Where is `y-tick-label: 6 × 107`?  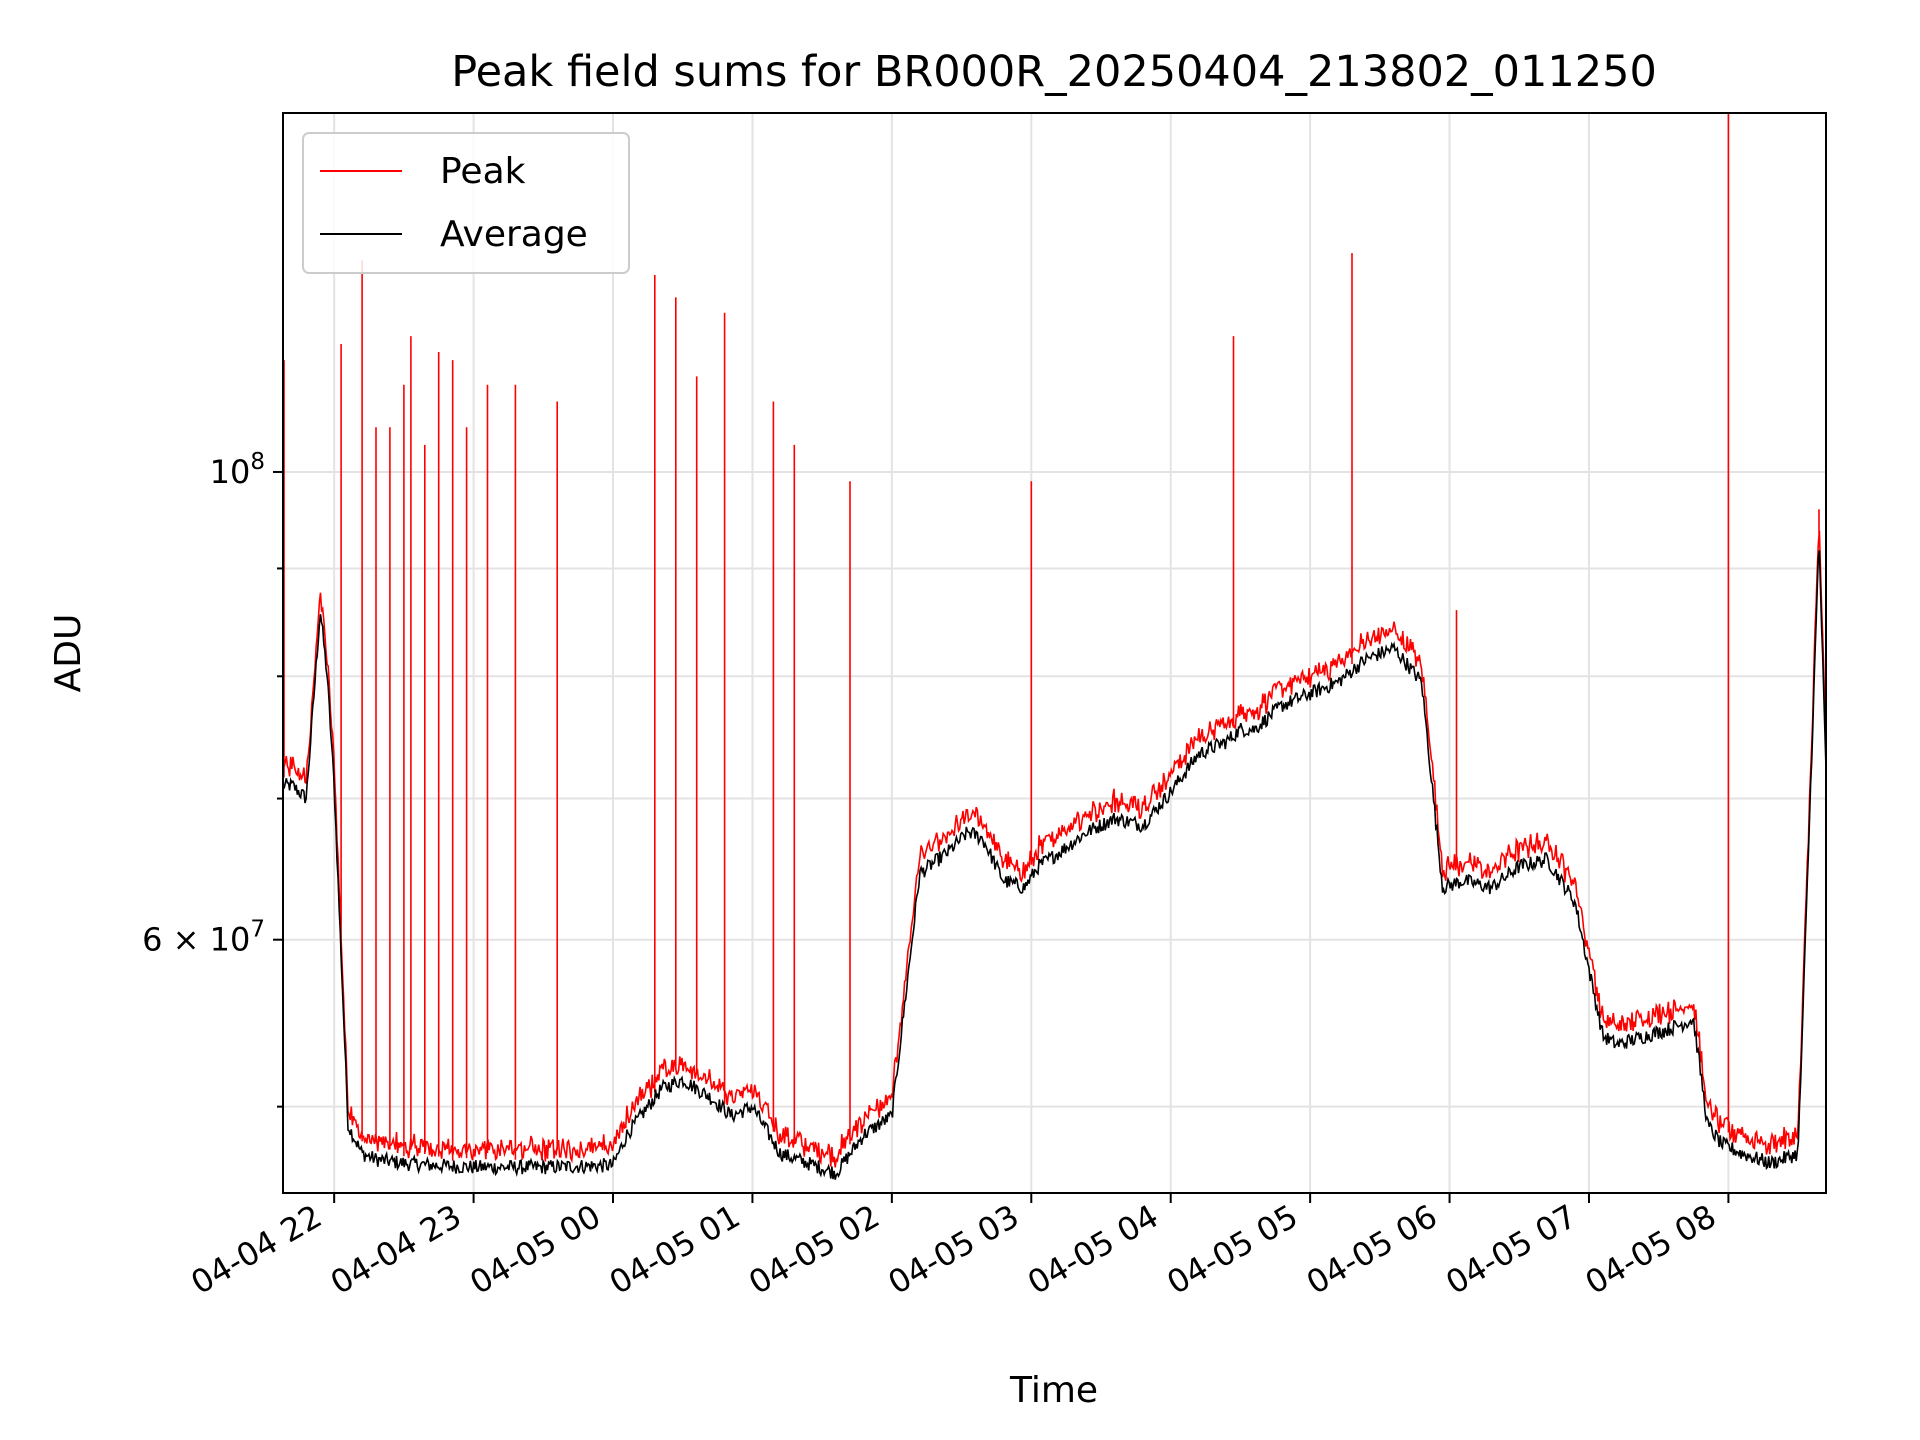
y-tick-label: 6 × 107 is located at coordinates (203, 938).